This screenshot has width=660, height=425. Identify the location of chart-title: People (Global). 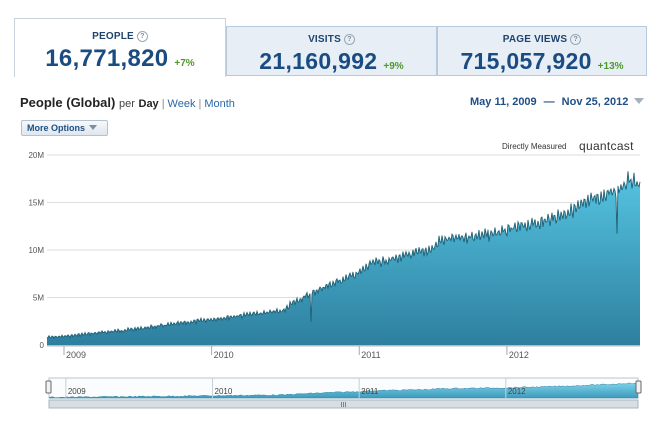
(68, 102).